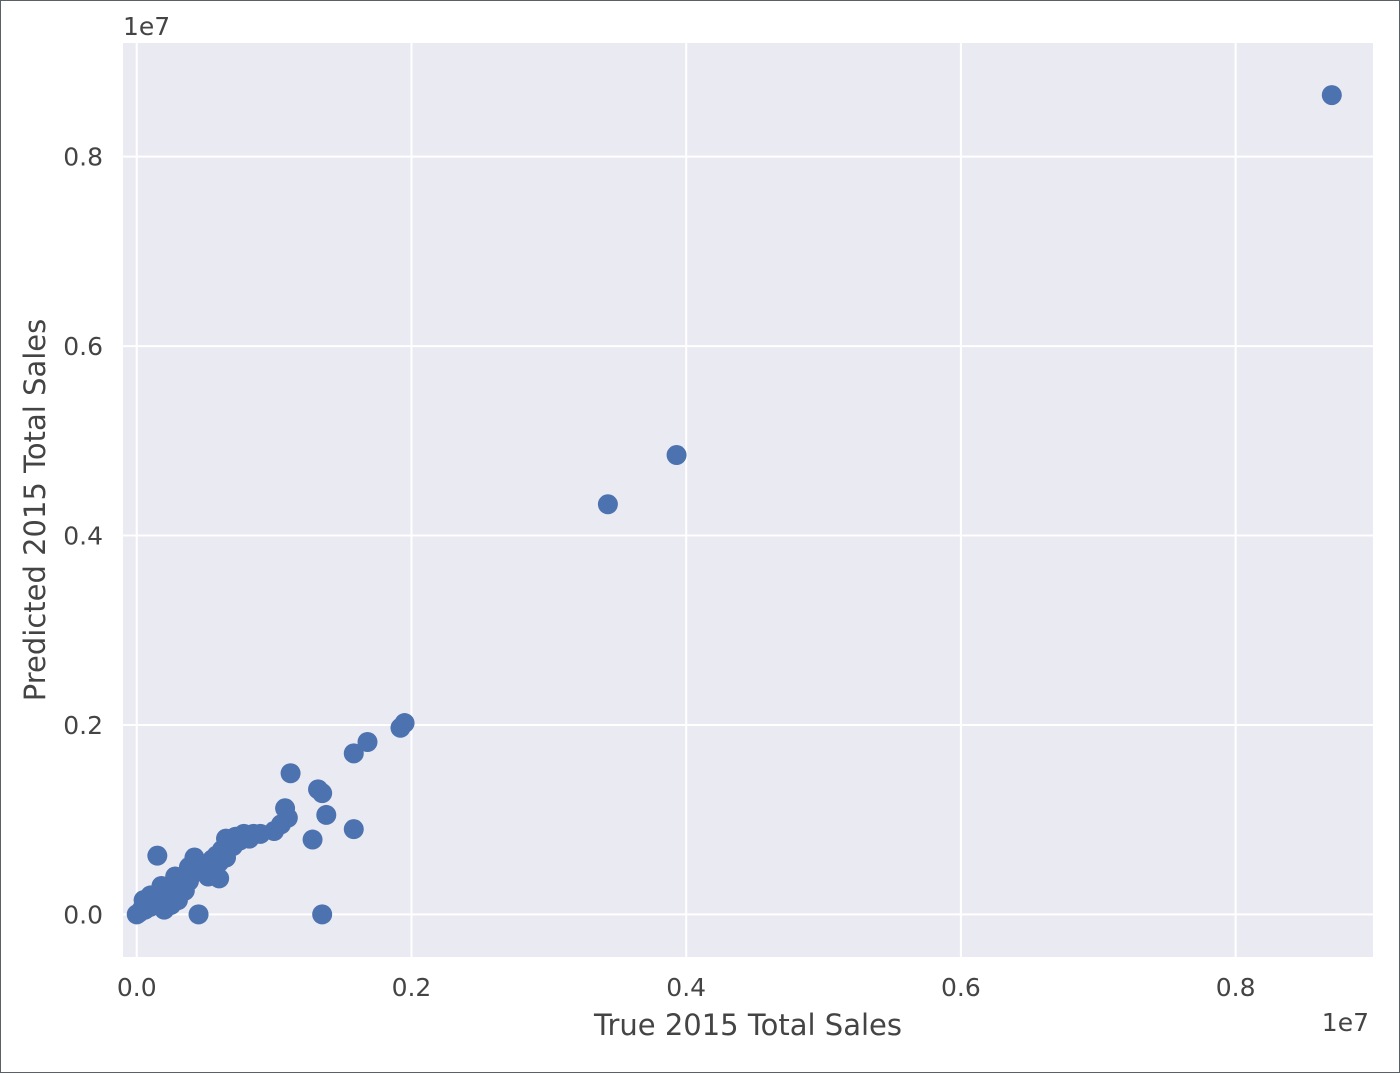 The image size is (1400, 1074). I want to click on y-tick-label: 0.8, so click(83, 157).